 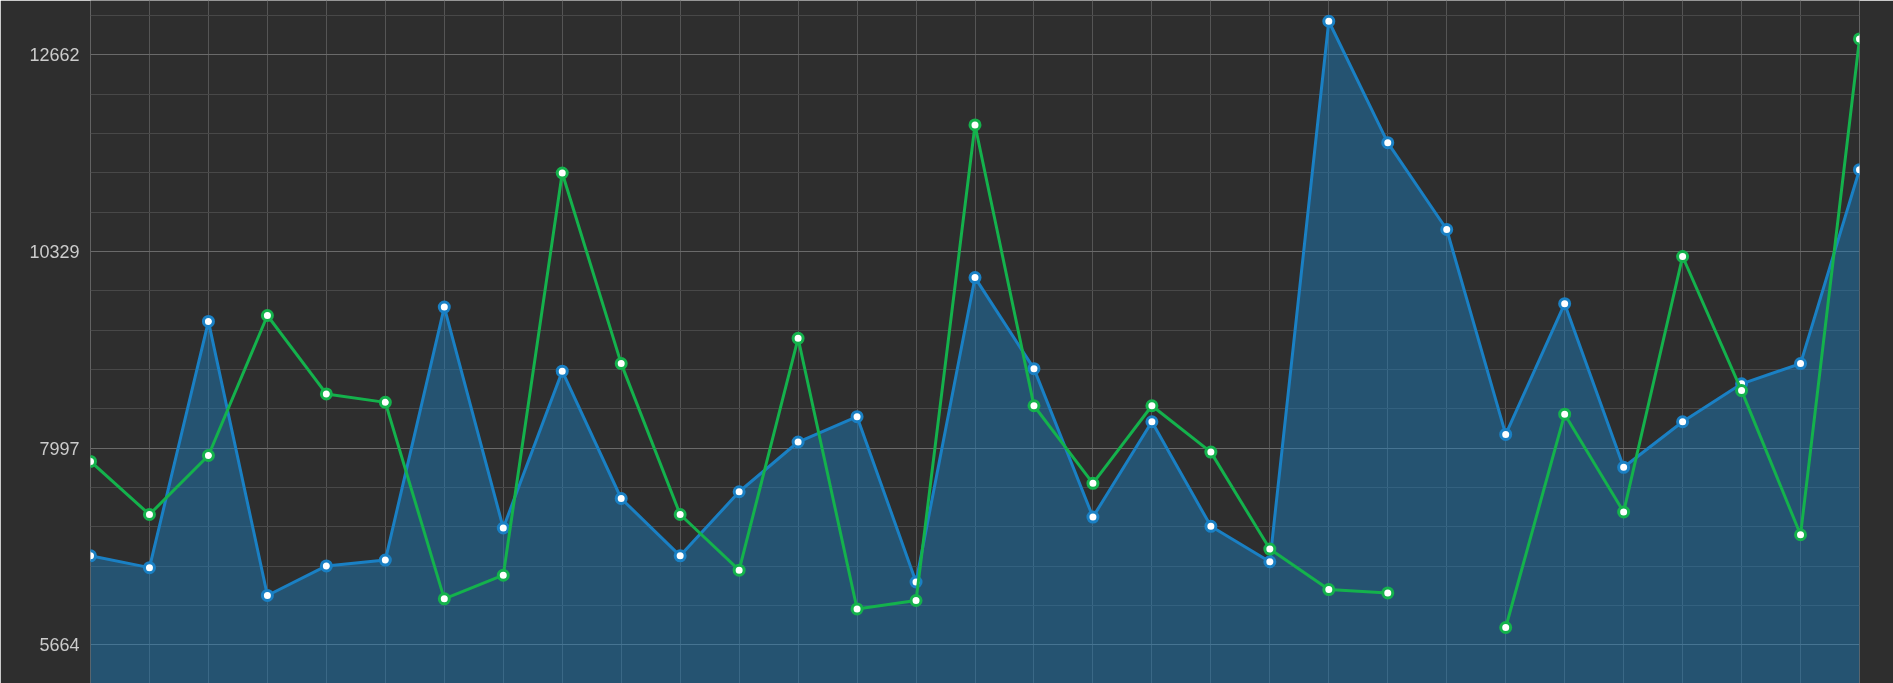 What do you see at coordinates (54, 55) in the screenshot?
I see `y-tick-label: 12662` at bounding box center [54, 55].